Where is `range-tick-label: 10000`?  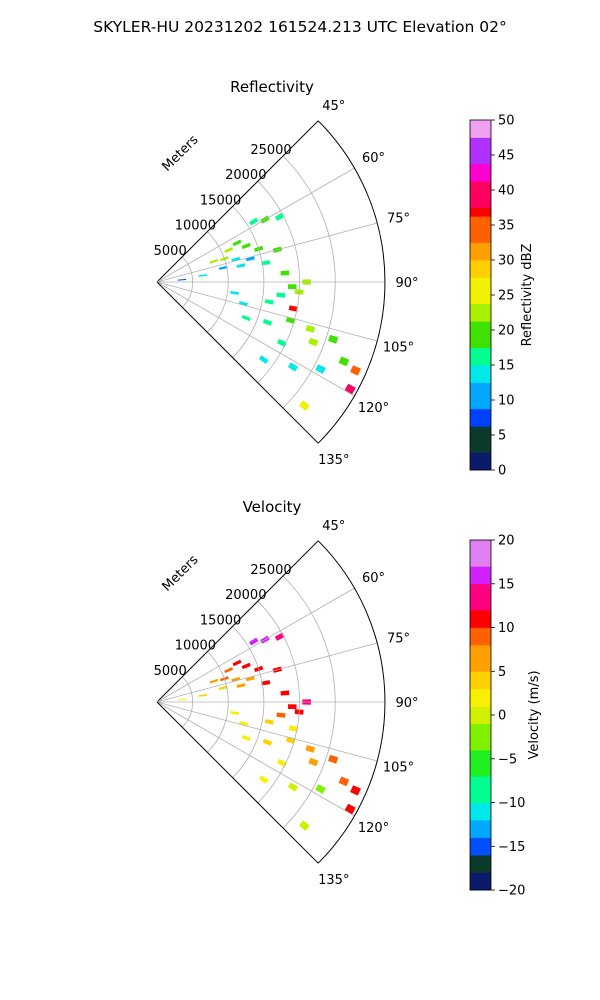 range-tick-label: 10000 is located at coordinates (195, 226).